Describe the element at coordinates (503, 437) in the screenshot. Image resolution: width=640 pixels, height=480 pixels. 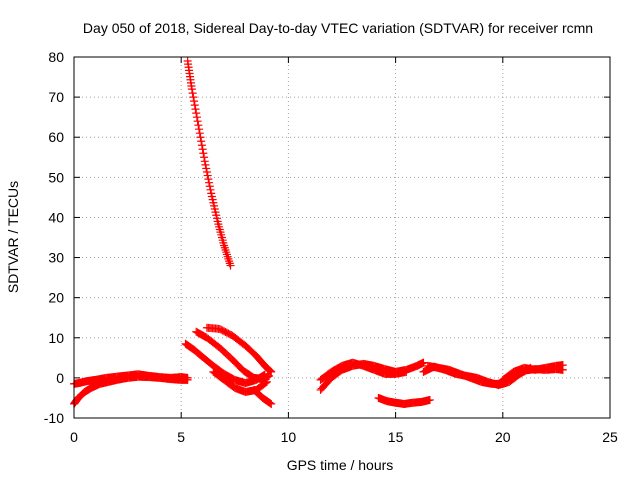
I see `x-tick-label: 20` at that location.